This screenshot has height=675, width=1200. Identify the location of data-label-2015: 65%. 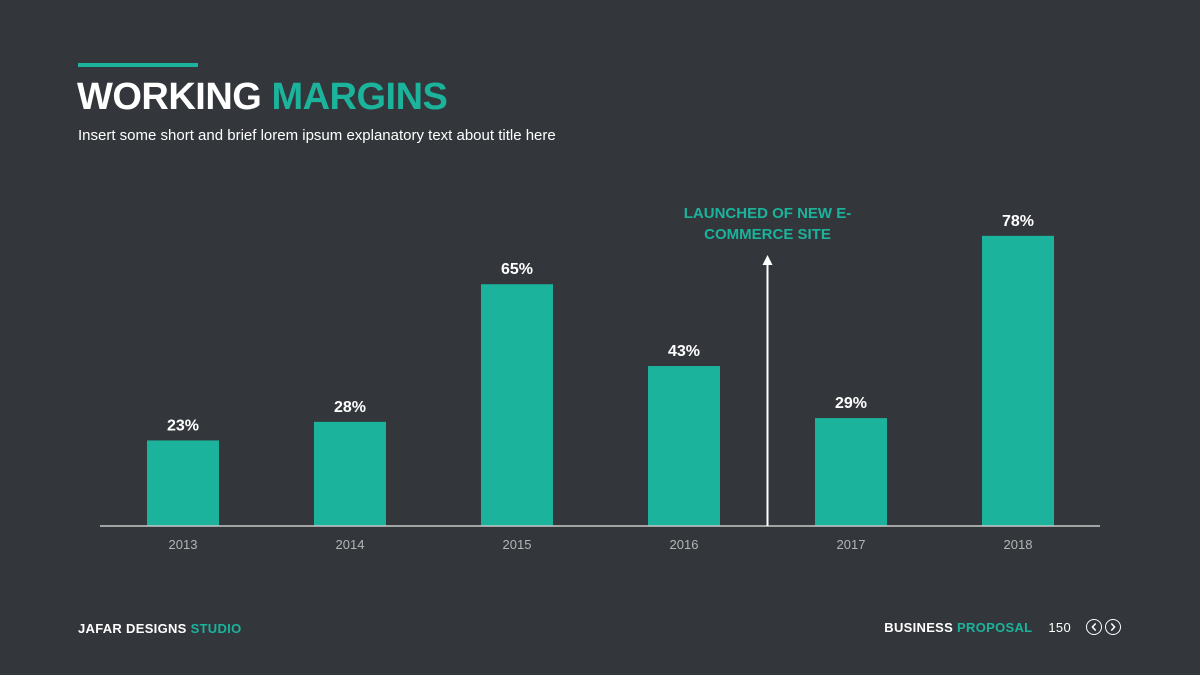
(517, 269).